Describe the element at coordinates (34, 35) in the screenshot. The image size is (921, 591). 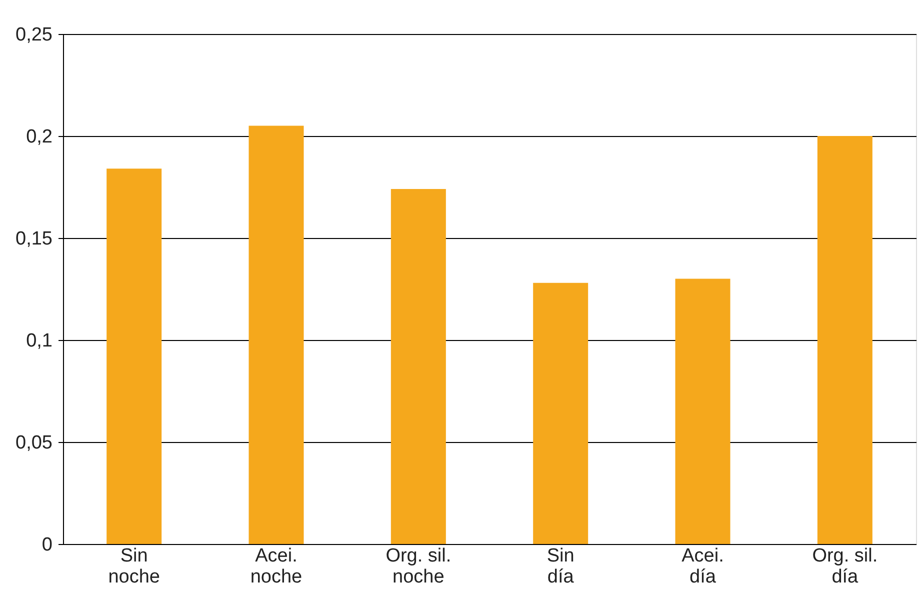
I see `y-tick-label: 0,25` at that location.